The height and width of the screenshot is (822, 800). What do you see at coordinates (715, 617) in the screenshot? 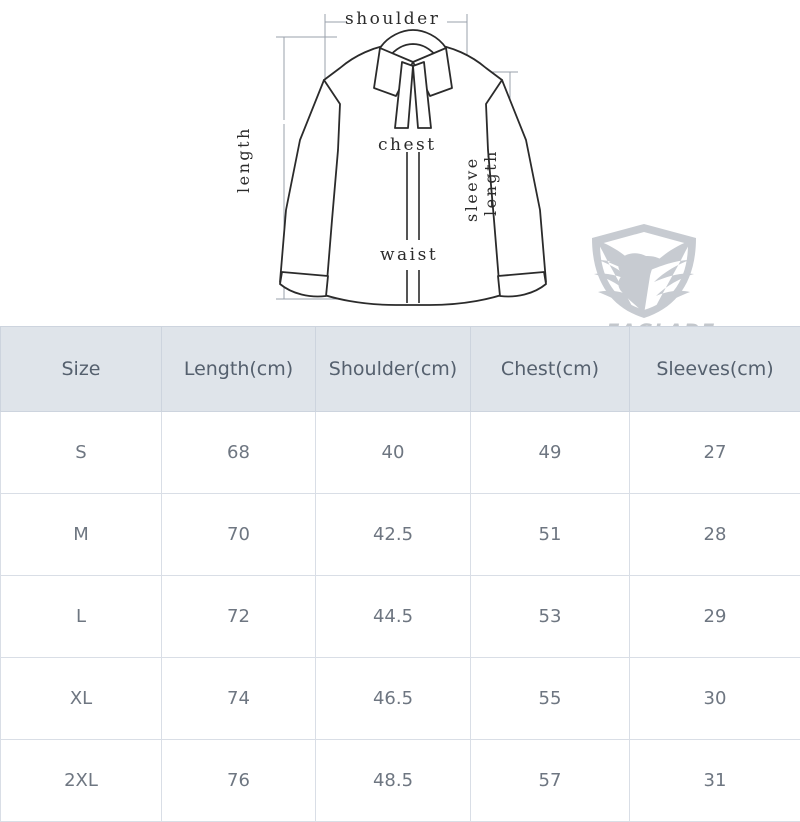
I see `cell-sleeves: 29` at bounding box center [715, 617].